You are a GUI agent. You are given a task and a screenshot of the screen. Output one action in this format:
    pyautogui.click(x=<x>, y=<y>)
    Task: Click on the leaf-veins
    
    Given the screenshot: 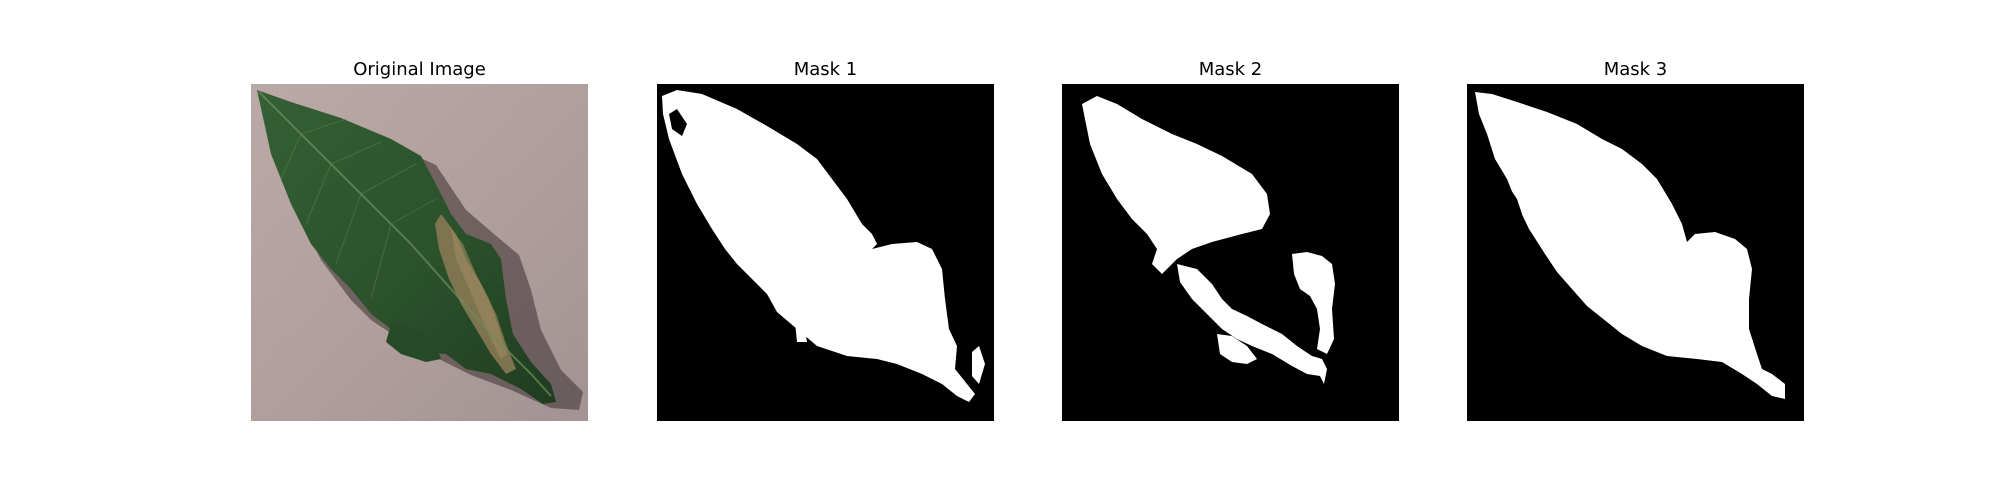 What is the action you would take?
    pyautogui.click(x=358, y=209)
    